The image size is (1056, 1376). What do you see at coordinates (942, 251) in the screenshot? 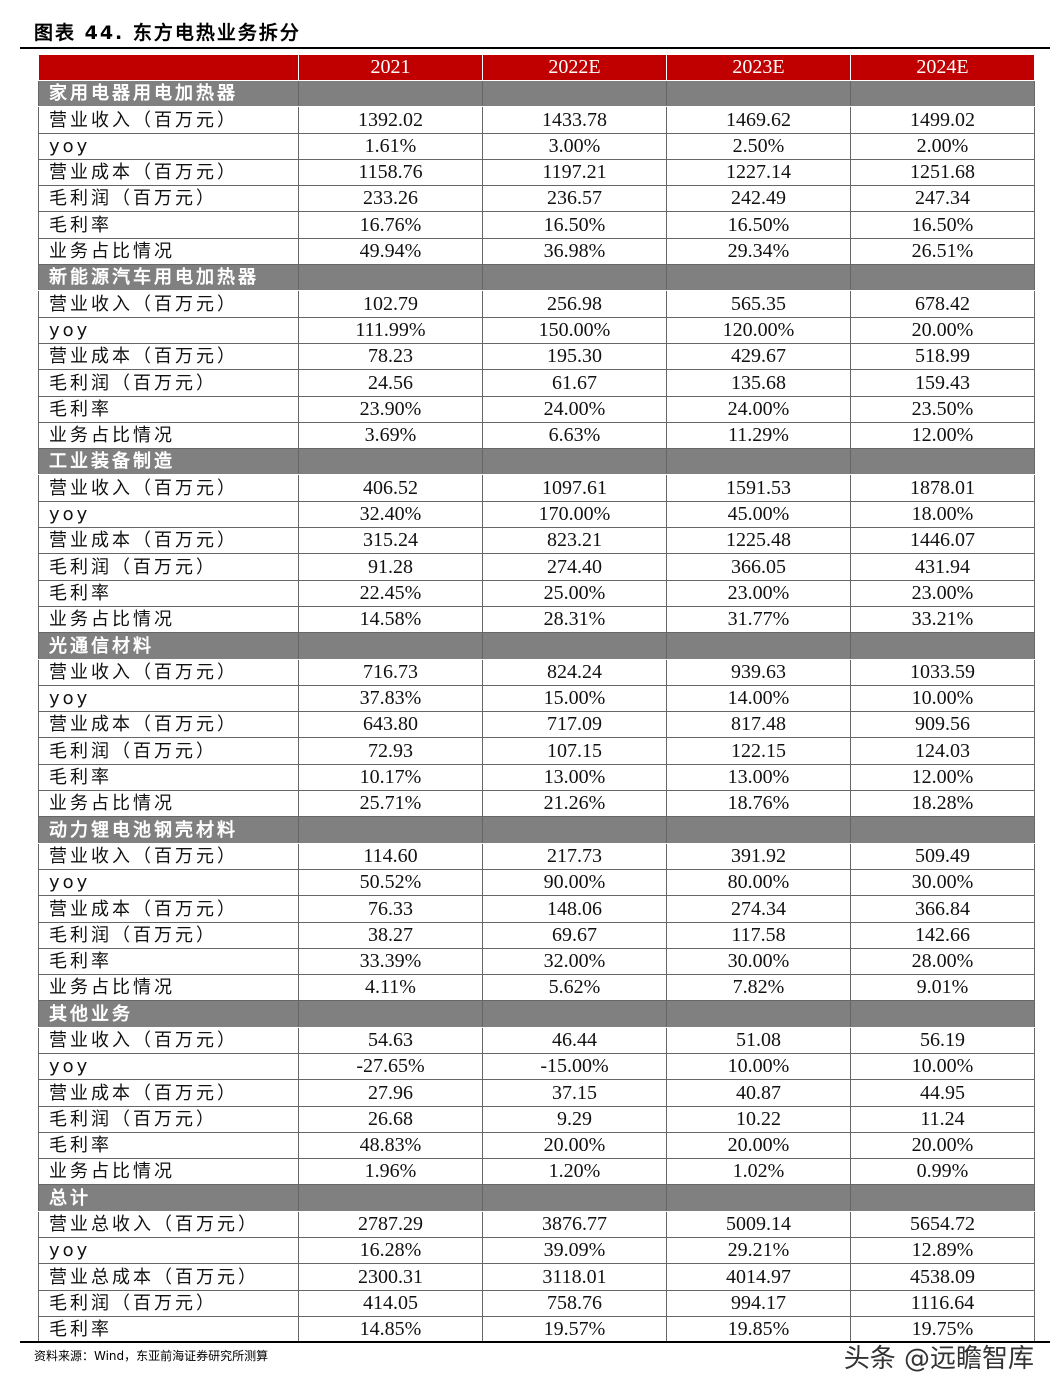
I see `value-cell: 26.51%` at bounding box center [942, 251].